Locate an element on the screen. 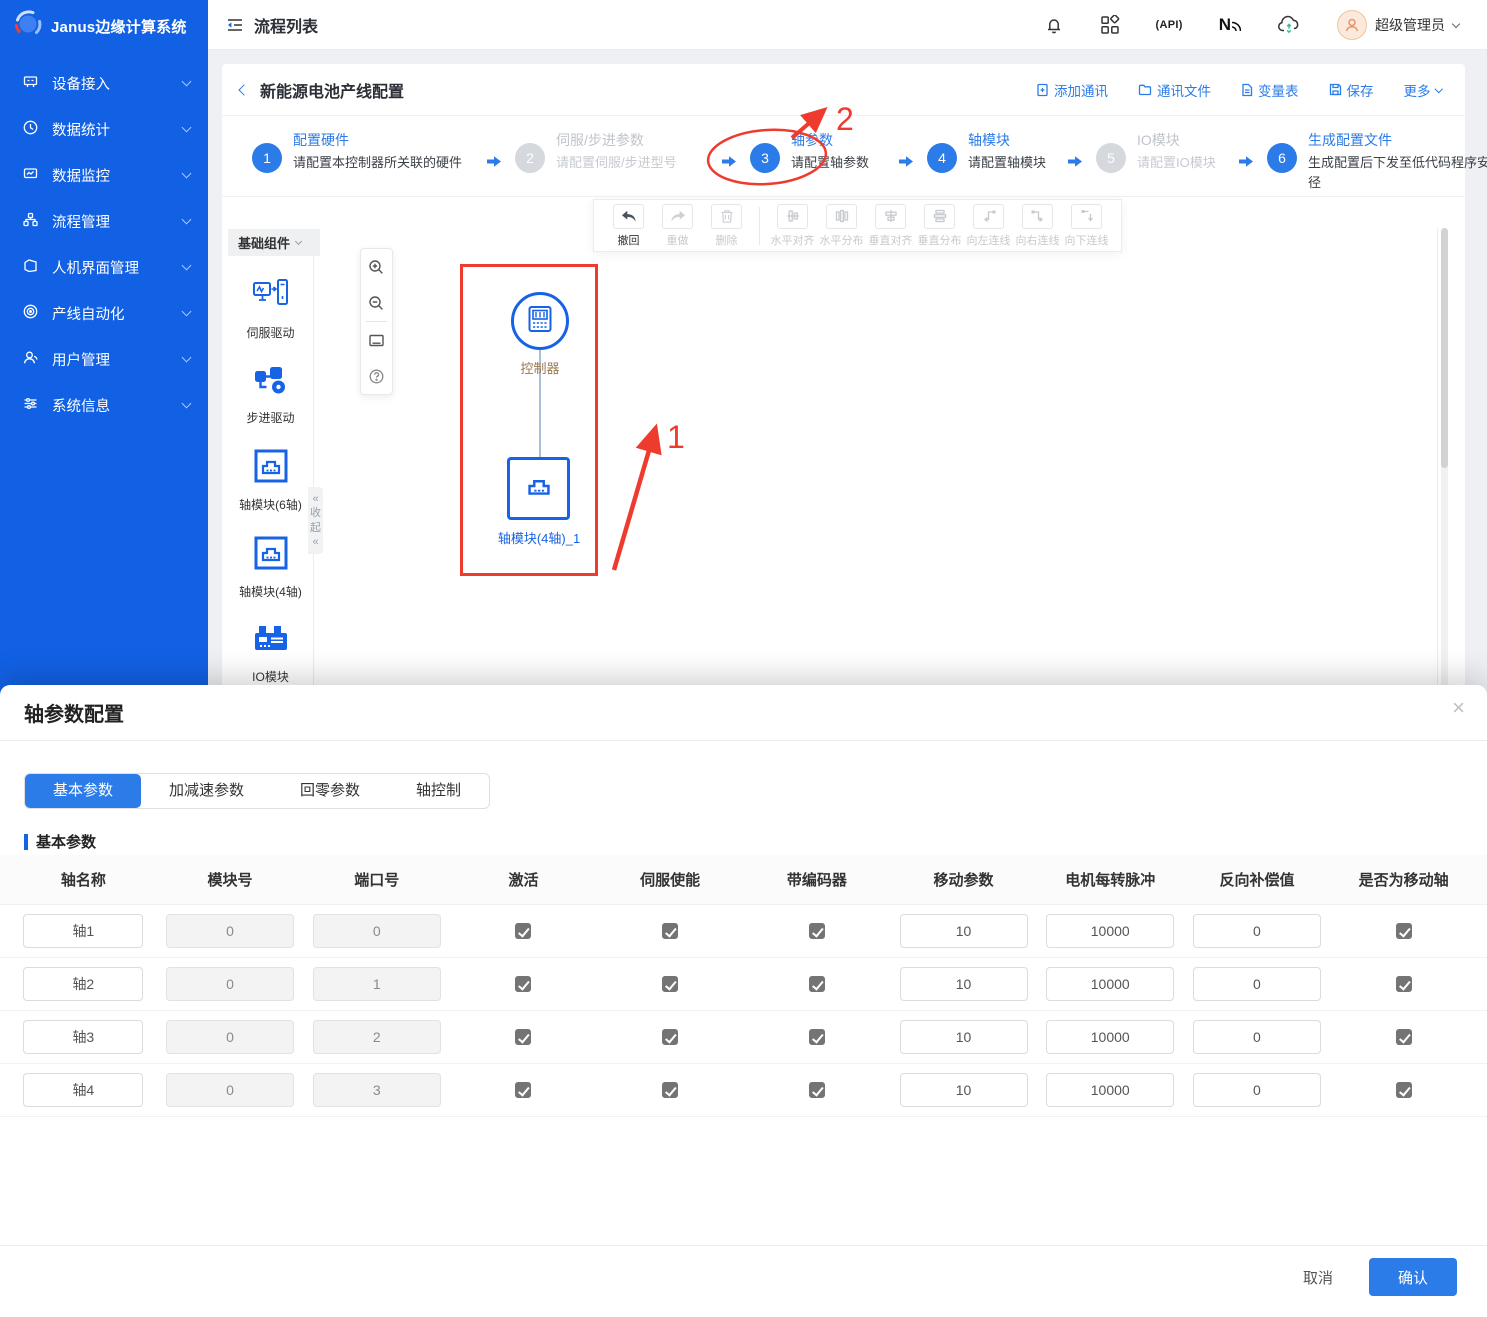  canvas-zoom-toolbar is located at coordinates (376, 321).